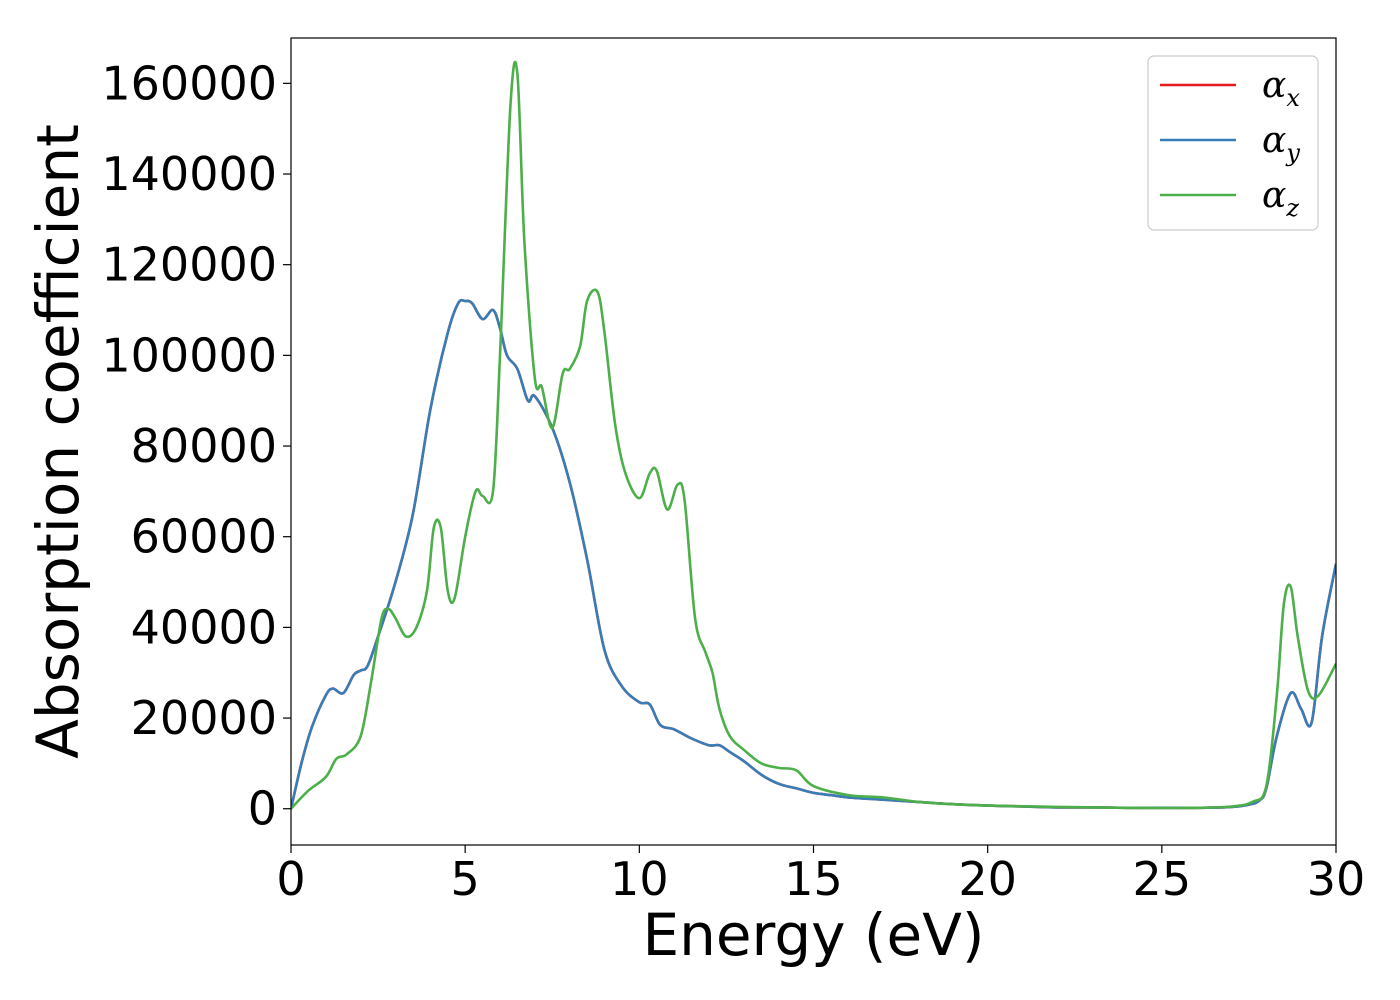 Image resolution: width=1400 pixels, height=1000 pixels. I want to click on y-tick-label: 0, so click(262, 809).